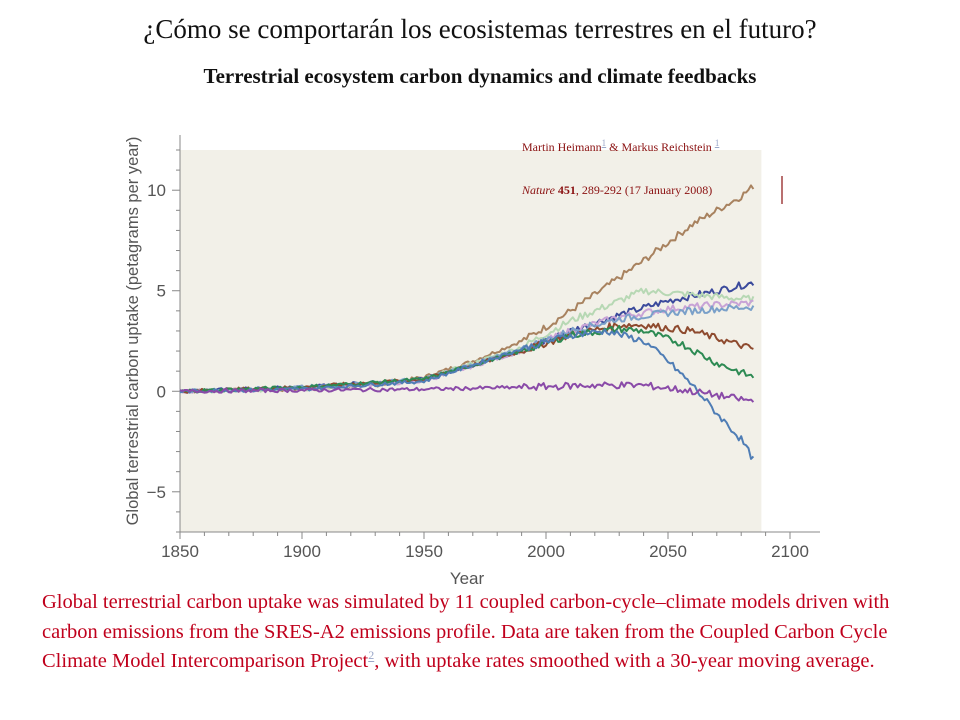 This screenshot has width=960, height=720. What do you see at coordinates (538, 190) in the screenshot?
I see `journal-name: Nature` at bounding box center [538, 190].